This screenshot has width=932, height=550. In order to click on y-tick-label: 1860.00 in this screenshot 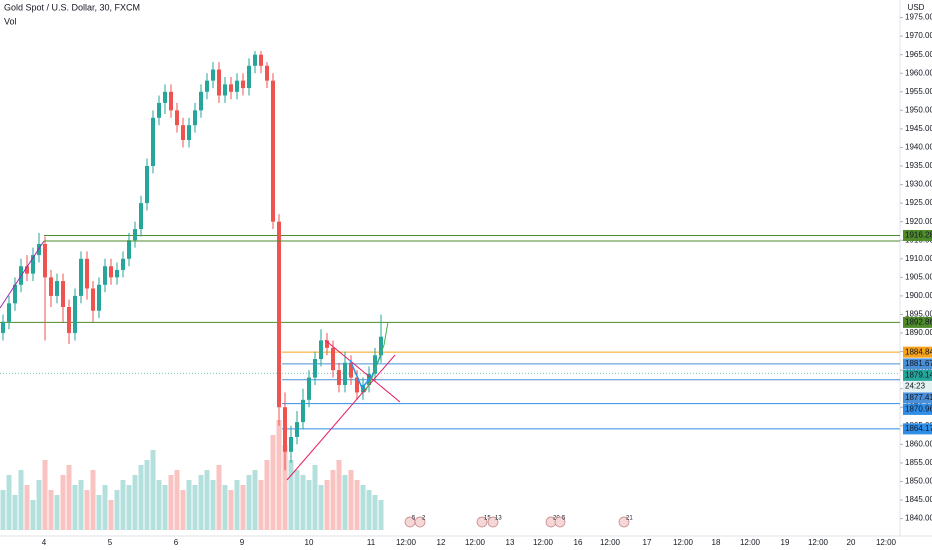, I will do `click(918, 443)`.